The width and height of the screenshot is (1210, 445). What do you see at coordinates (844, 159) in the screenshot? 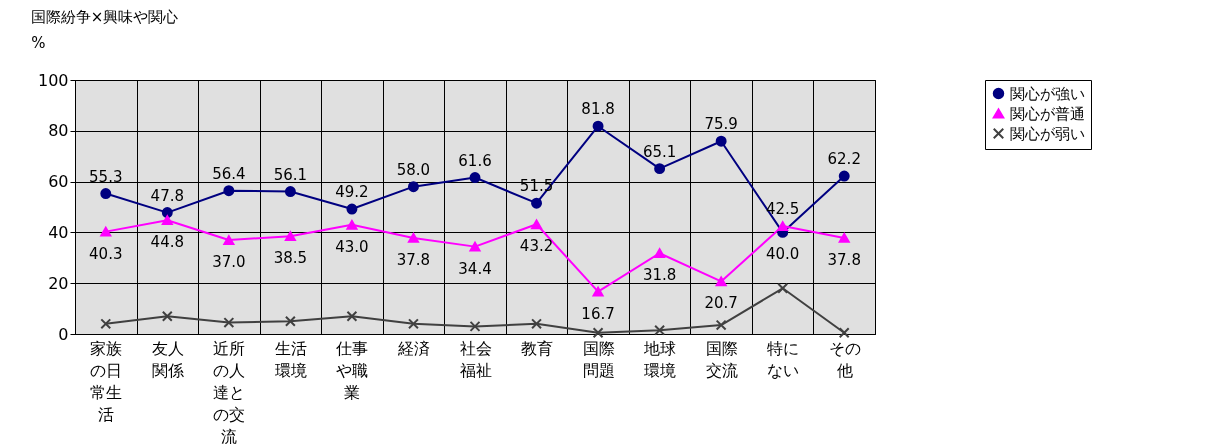
I see `data-label: 62.2` at bounding box center [844, 159].